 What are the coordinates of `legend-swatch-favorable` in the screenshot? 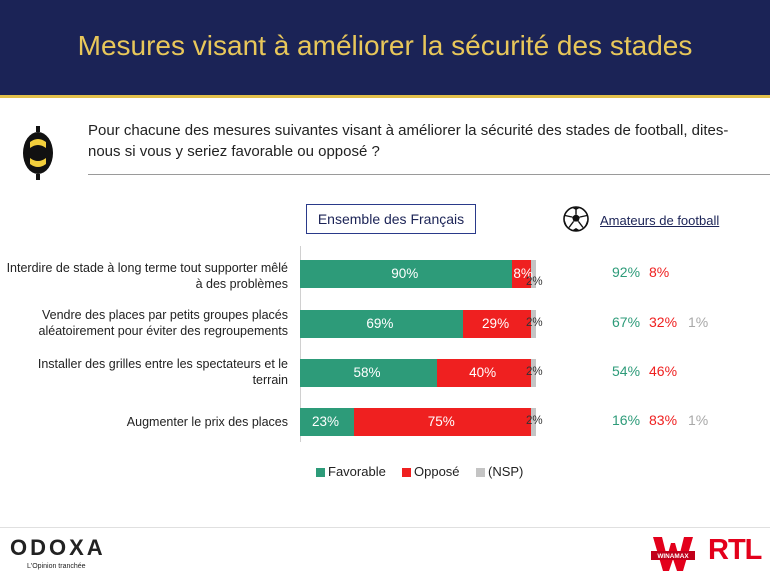 It's located at (320, 472).